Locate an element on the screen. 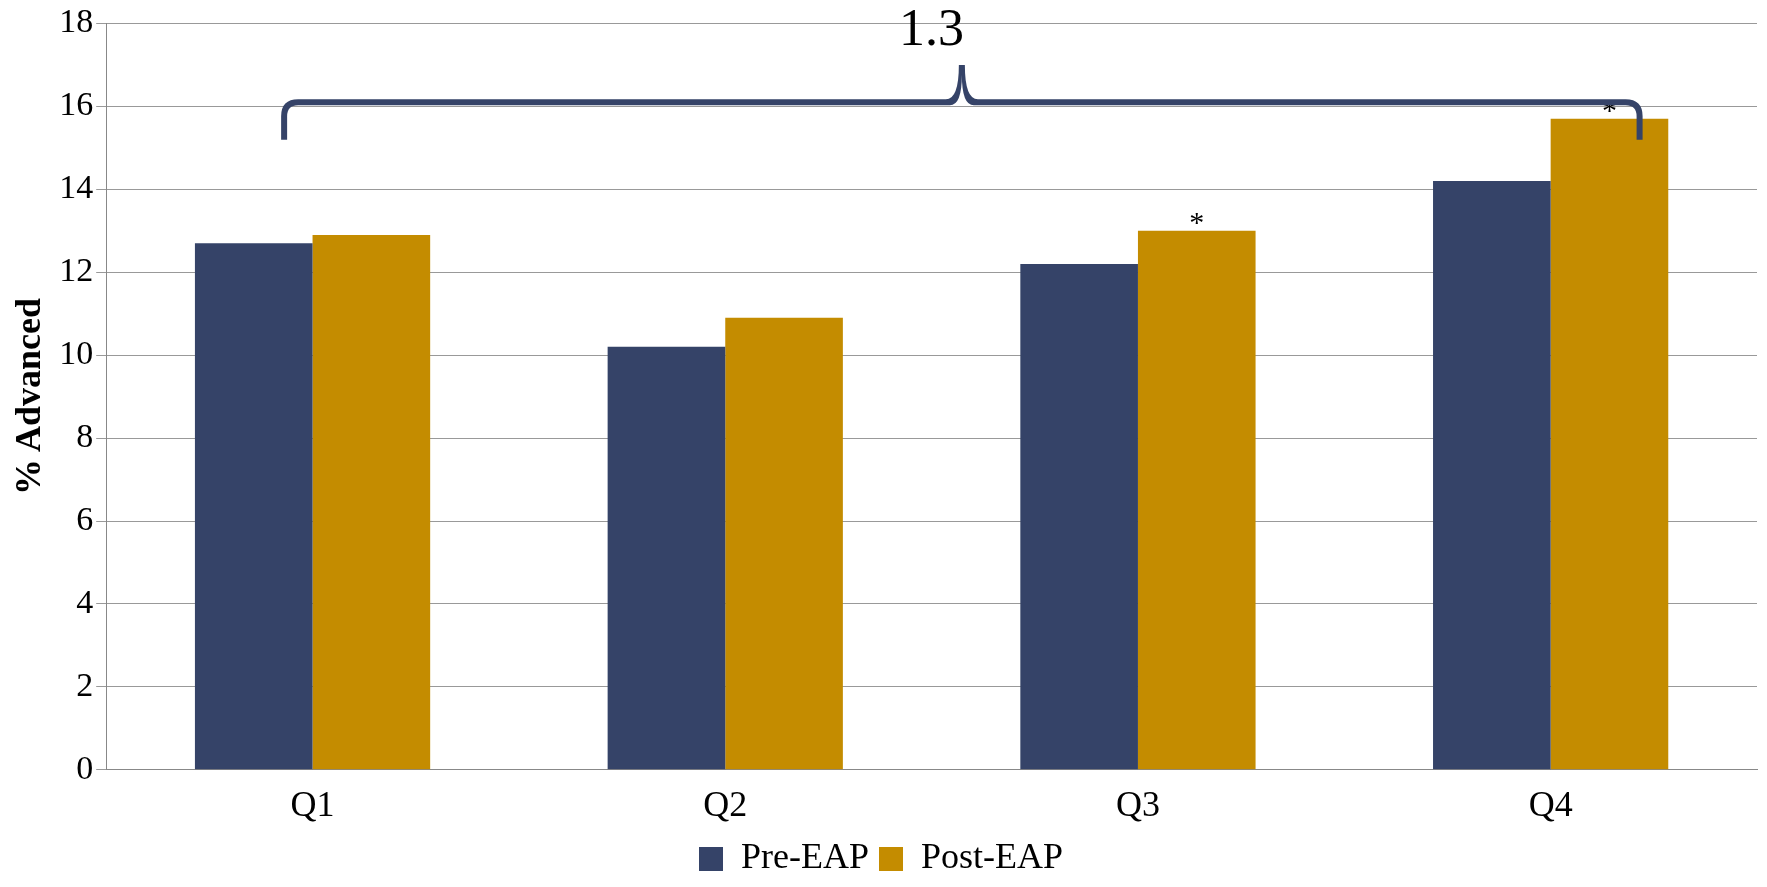  y-tick-label: 0 is located at coordinates (85, 767).